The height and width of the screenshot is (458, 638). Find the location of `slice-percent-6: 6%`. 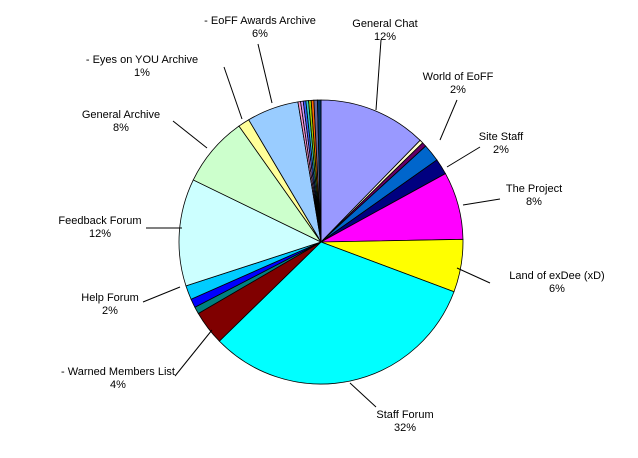

slice-percent-6: 6% is located at coordinates (557, 289).